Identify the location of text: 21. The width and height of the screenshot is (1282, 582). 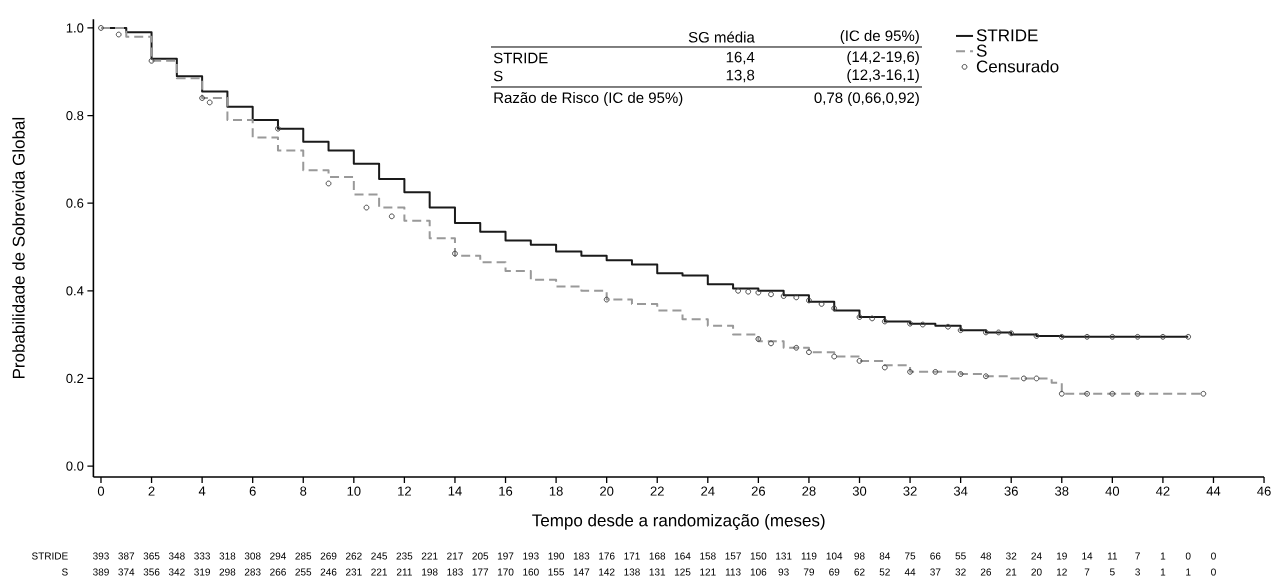
(1011, 572).